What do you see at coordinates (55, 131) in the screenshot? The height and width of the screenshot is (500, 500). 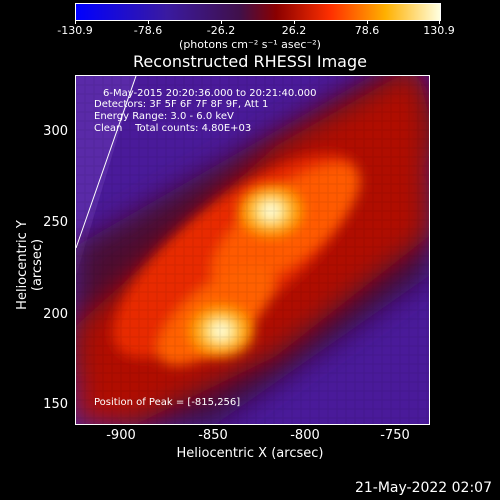 I see `y-tick-label: 300` at bounding box center [55, 131].